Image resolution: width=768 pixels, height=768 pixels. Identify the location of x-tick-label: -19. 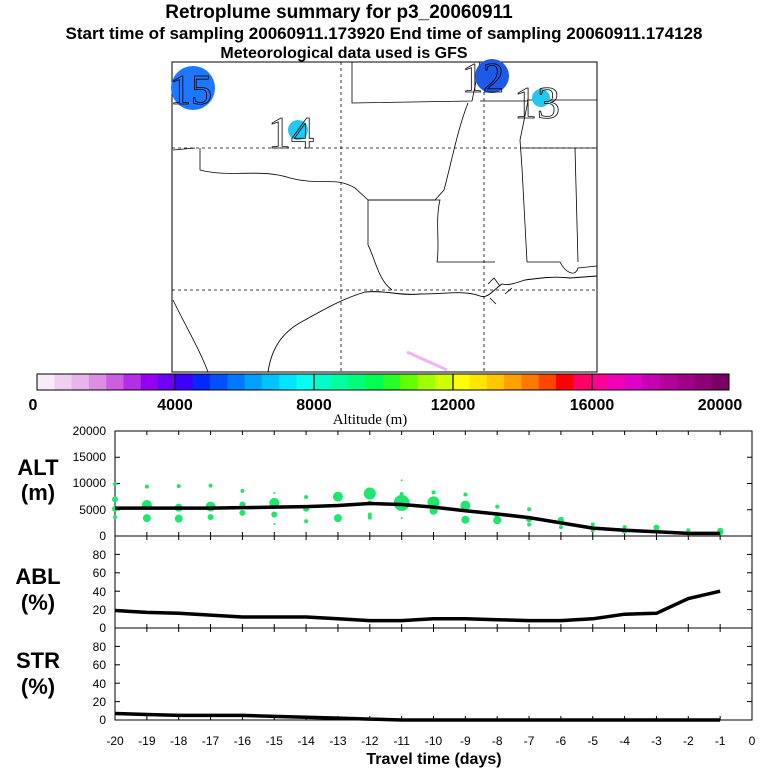
(147, 741).